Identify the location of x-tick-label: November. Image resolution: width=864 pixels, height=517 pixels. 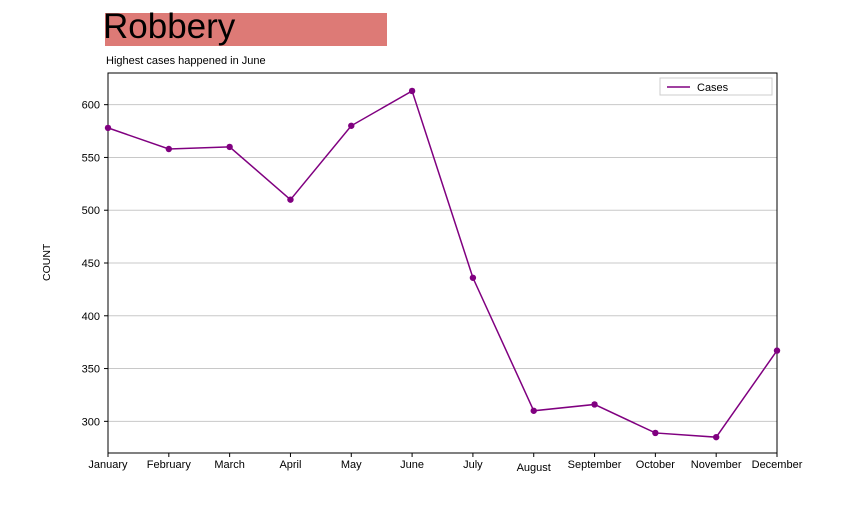
(716, 465).